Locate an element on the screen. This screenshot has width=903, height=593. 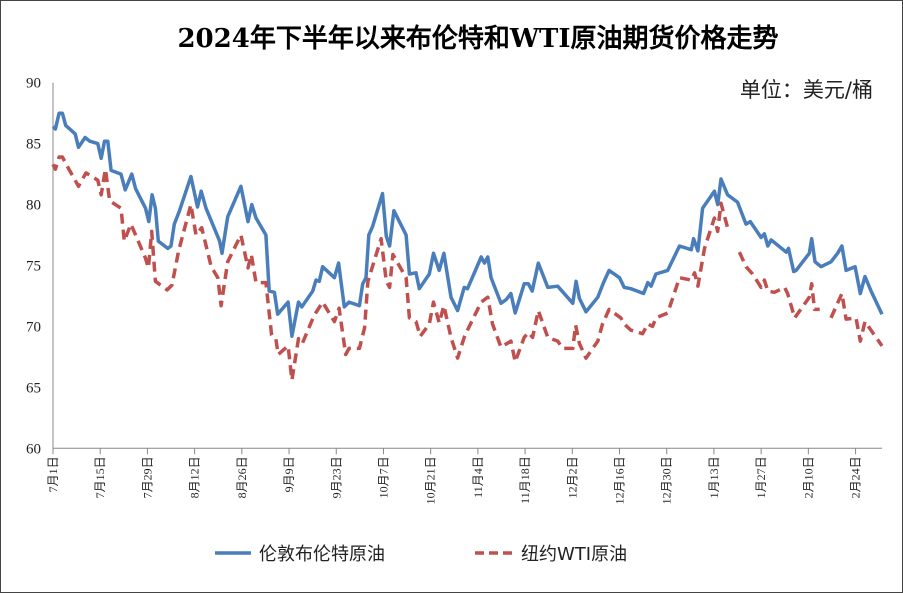
x-tick-label: 12月30日 is located at coordinates (667, 480).